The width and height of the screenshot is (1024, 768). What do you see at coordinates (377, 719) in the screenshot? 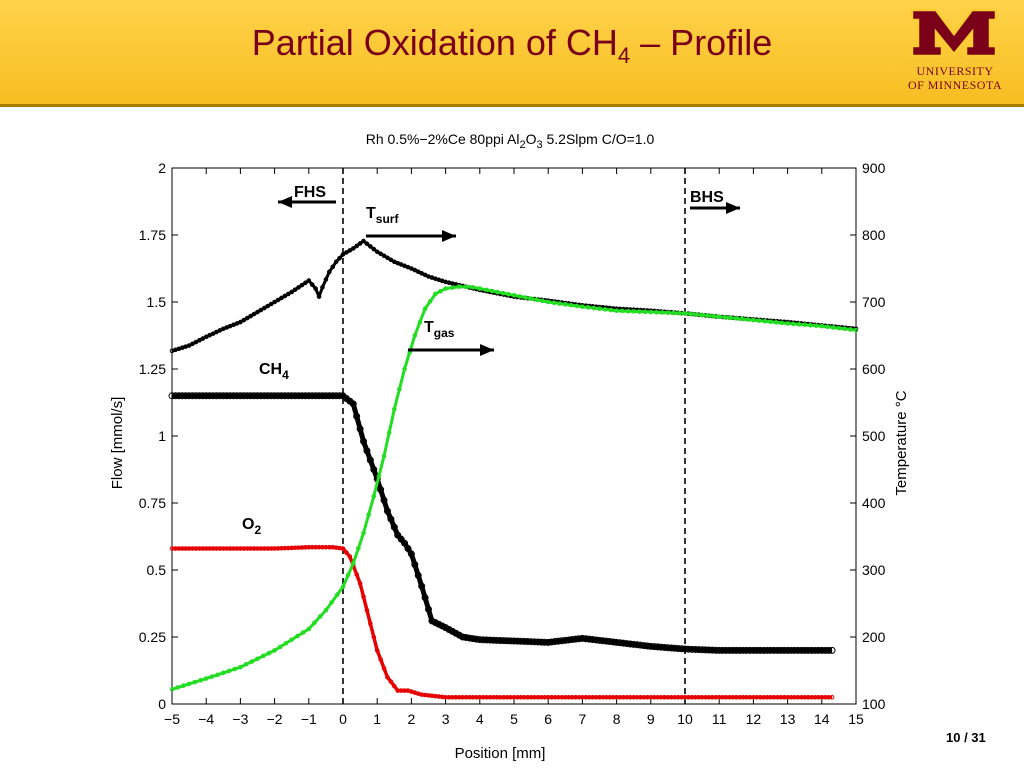
I see `x-tick-label: 1` at bounding box center [377, 719].